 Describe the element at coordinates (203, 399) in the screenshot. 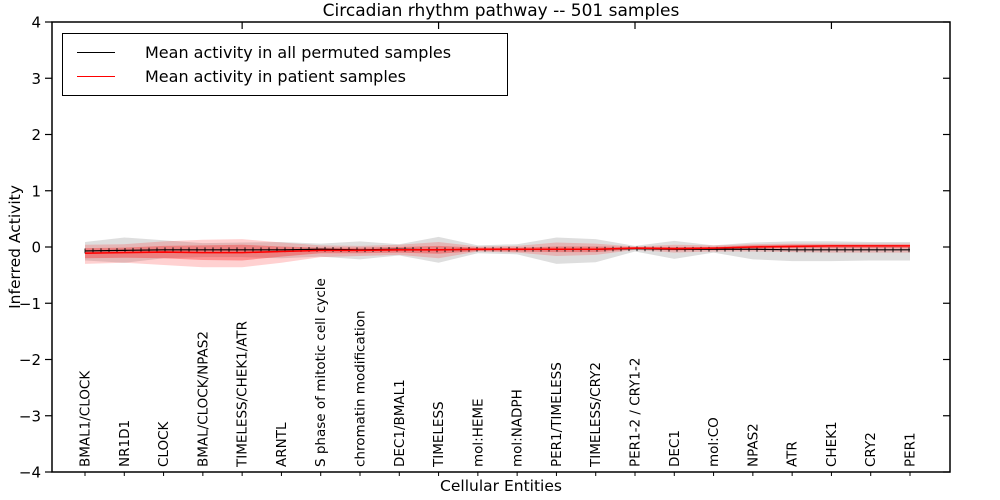

I see `x-tick-label: BMAL/CLOCK/NPAS2` at that location.